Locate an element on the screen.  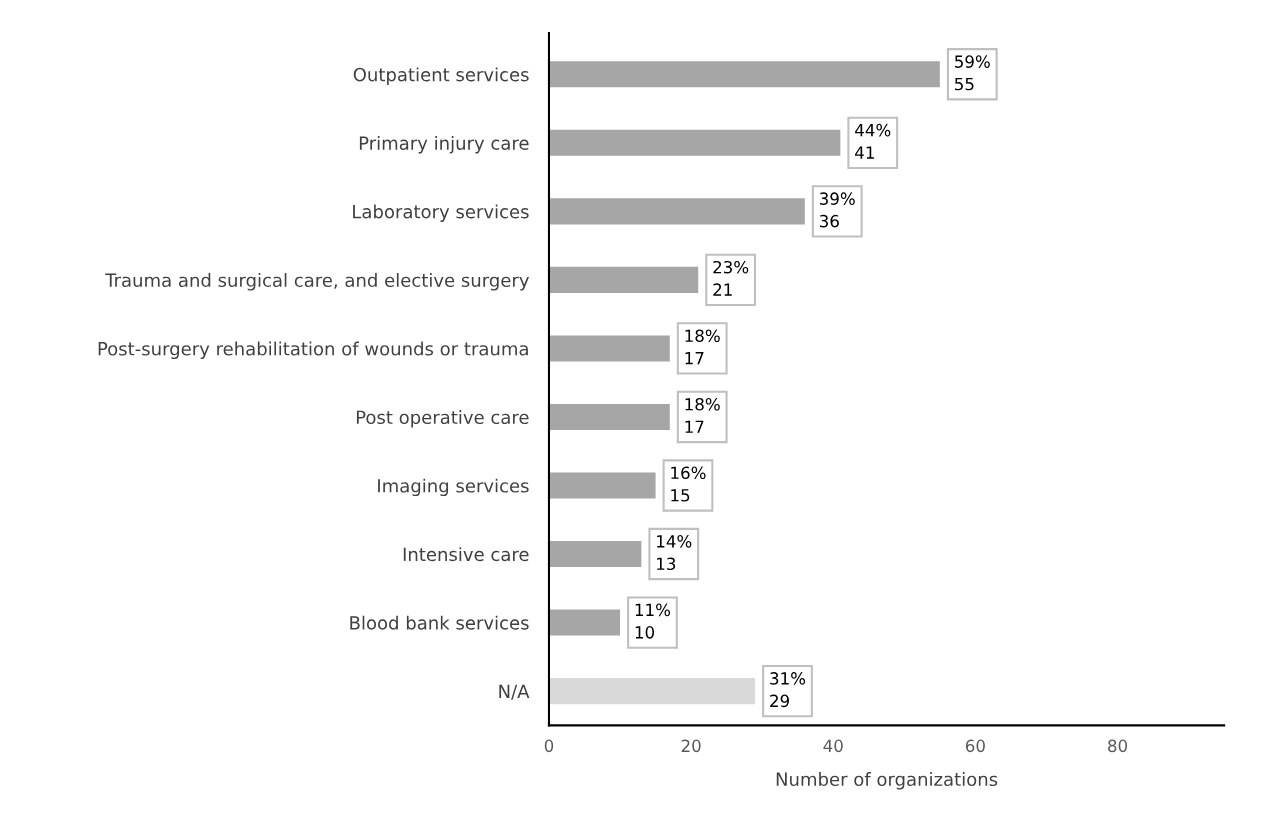
y-tick-label: Primary injury care is located at coordinates (444, 144).